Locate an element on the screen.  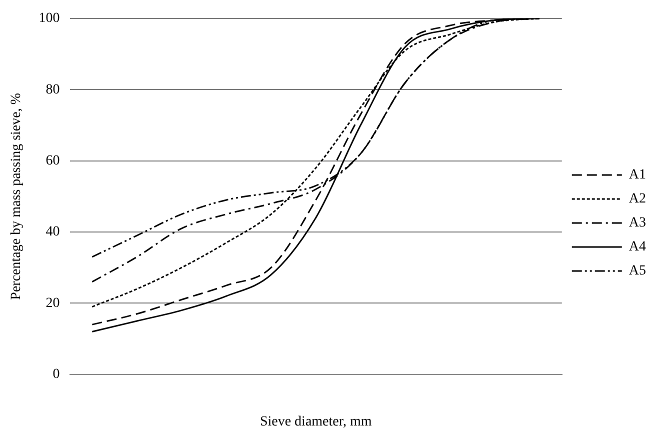
legend-label: A3 is located at coordinates (637, 223).